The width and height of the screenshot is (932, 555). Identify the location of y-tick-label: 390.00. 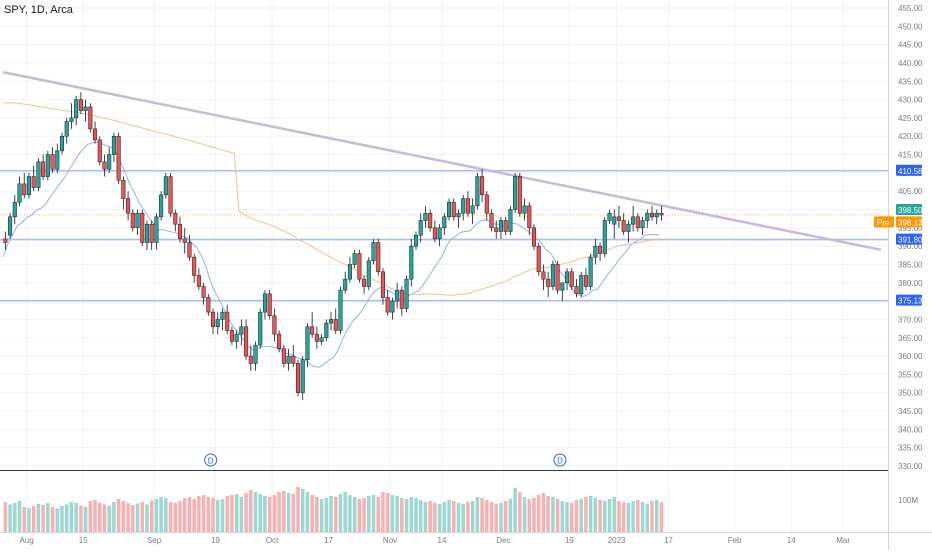
(910, 246).